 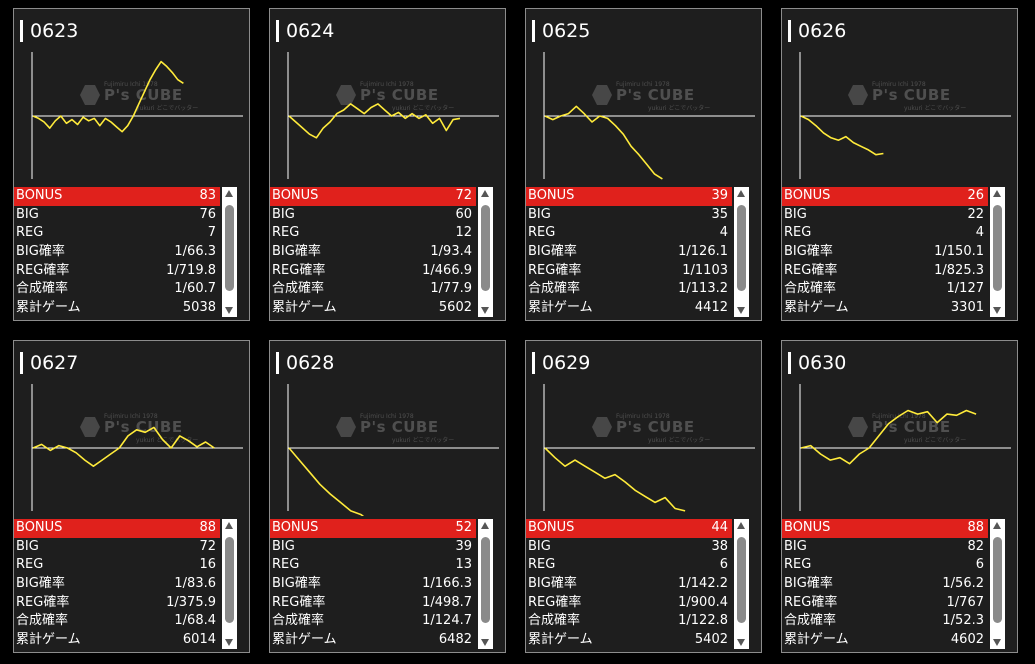 What do you see at coordinates (207, 195) in the screenshot?
I see `bonus-count: 83` at bounding box center [207, 195].